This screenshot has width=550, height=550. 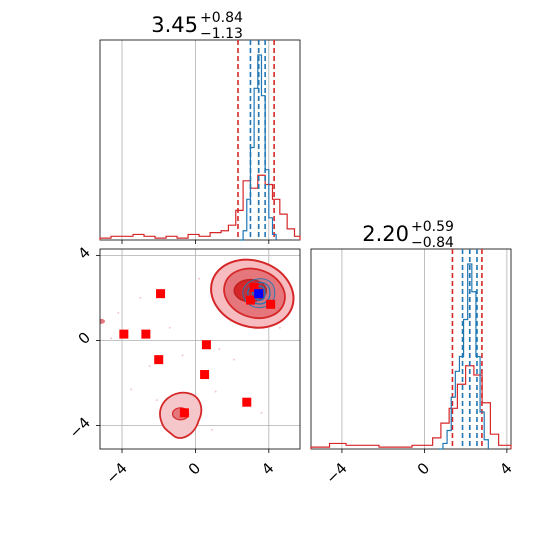 I want to click on tick-label-y: −4, so click(x=80, y=428).